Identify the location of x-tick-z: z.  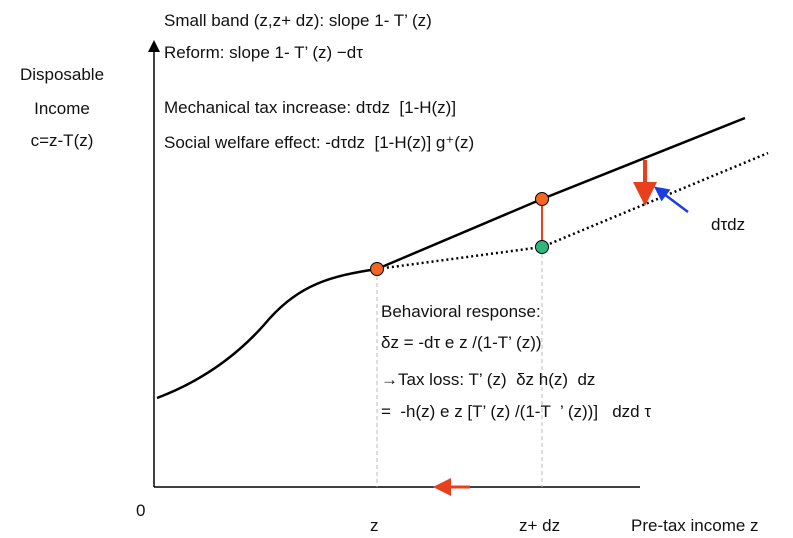
(374, 525).